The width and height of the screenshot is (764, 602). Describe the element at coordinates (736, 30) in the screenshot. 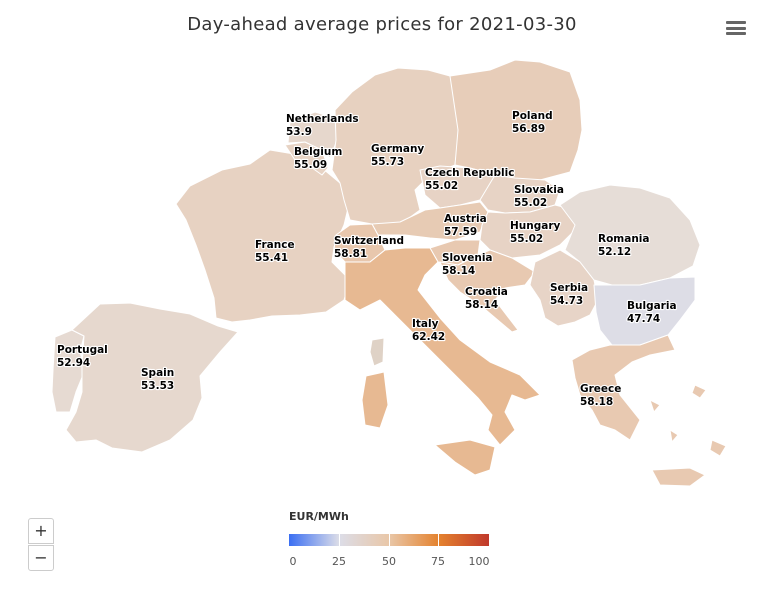

I see `hamburger-menu-icon` at that location.